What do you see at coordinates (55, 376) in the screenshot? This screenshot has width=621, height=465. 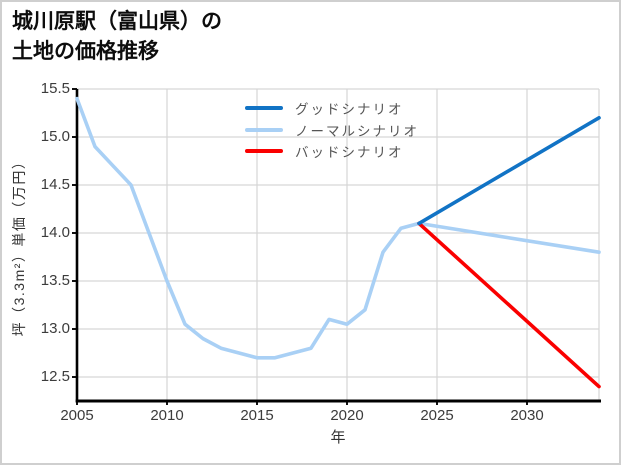 I see `y-tick-label: 12.5` at bounding box center [55, 376].